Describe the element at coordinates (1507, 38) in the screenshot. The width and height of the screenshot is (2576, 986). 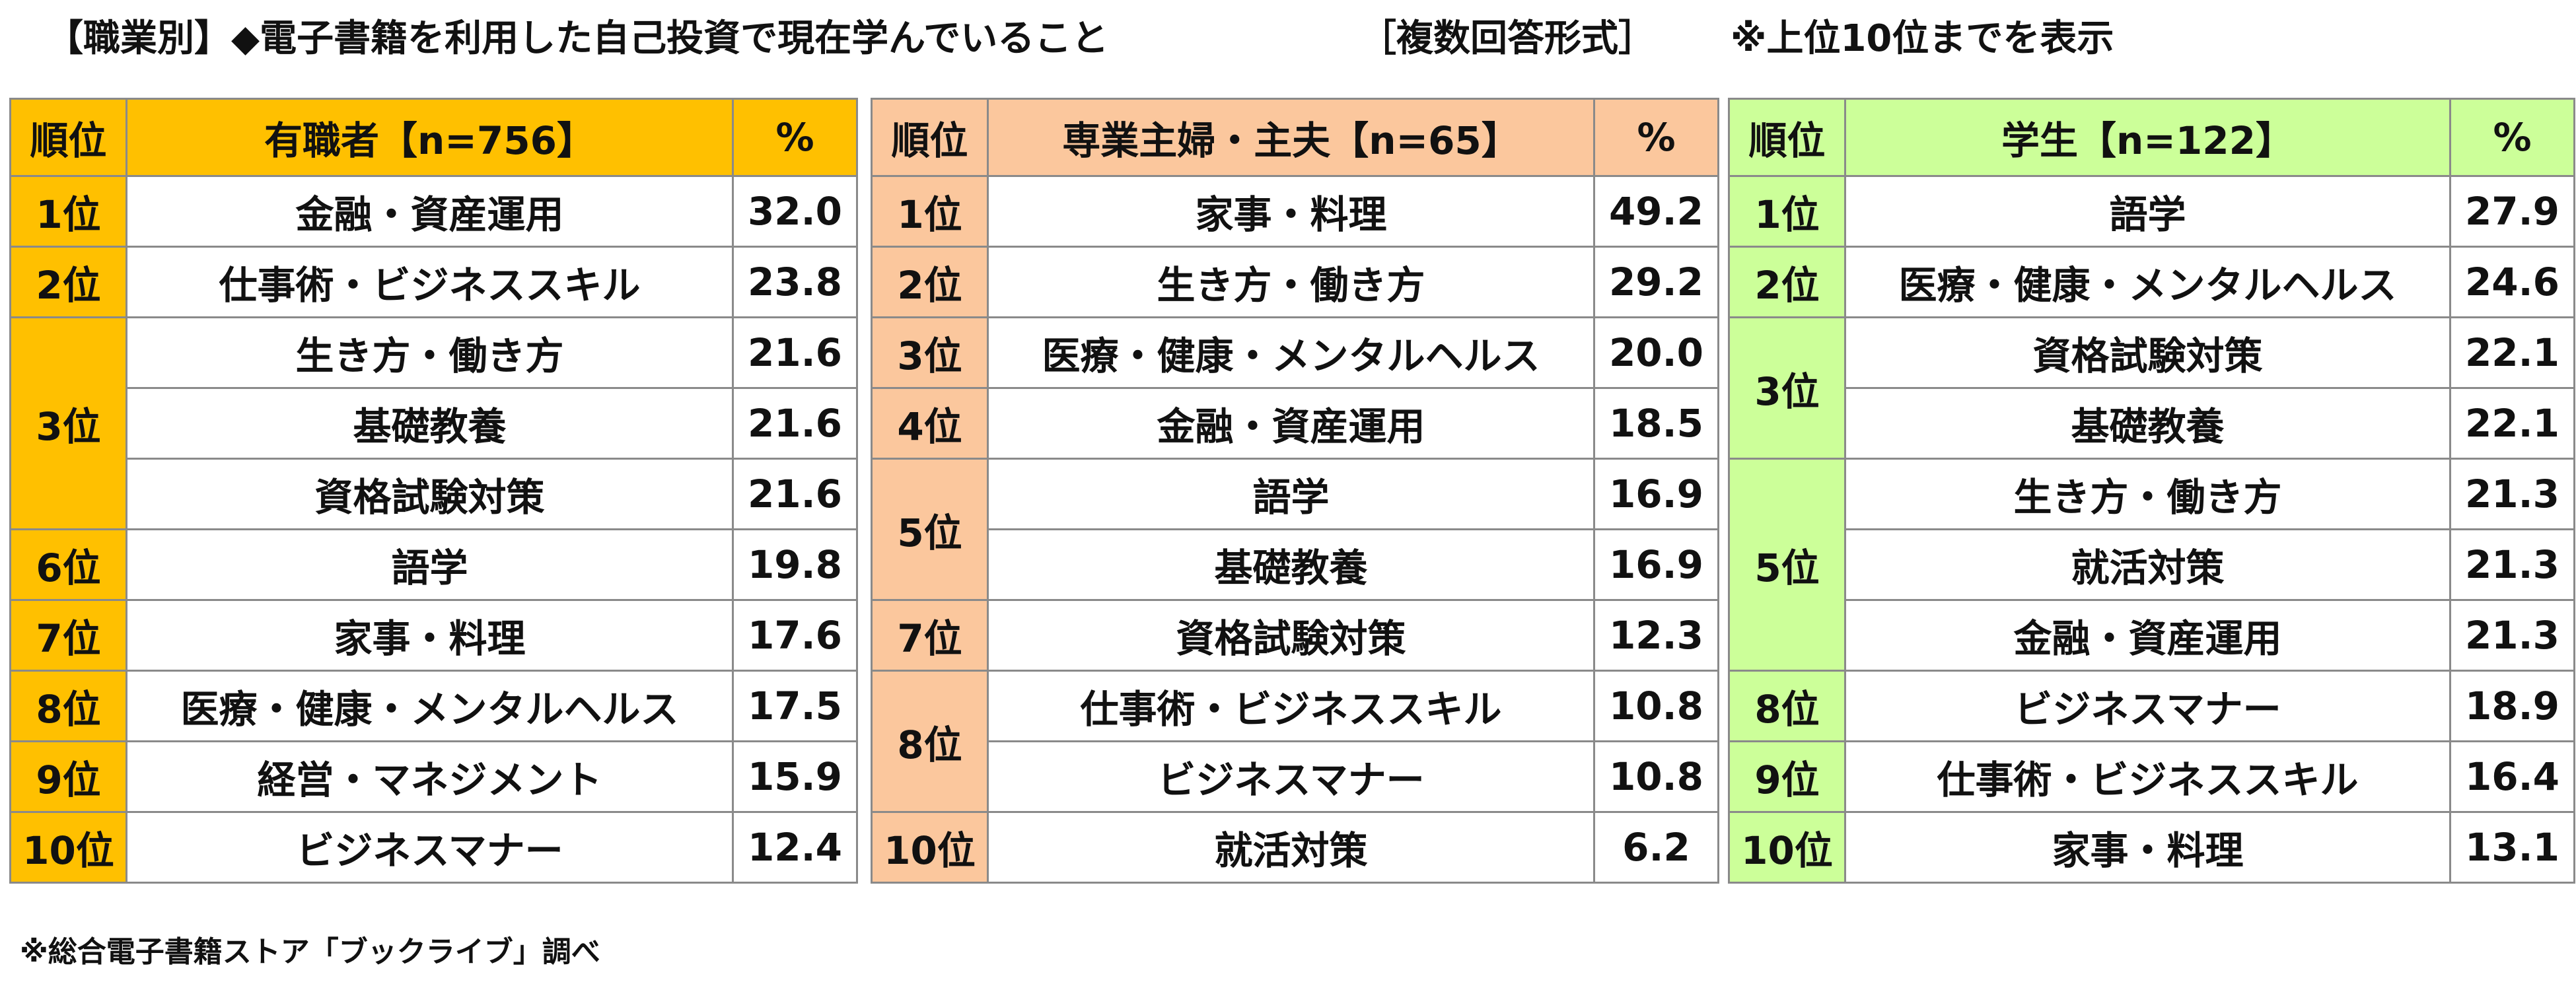
I see `answer-format-label: ［複数回答形式］` at that location.